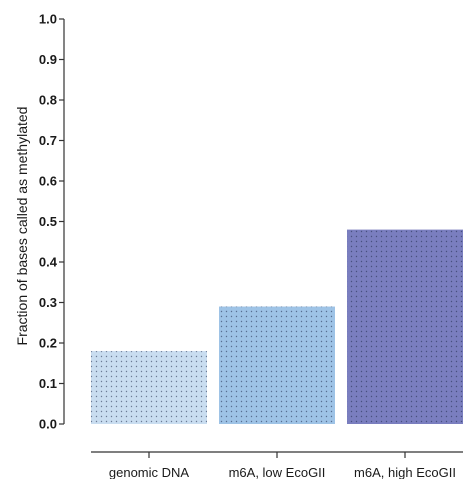 The height and width of the screenshot is (479, 465). I want to click on x-tick-label: m6A, low EcoGII, so click(277, 472).